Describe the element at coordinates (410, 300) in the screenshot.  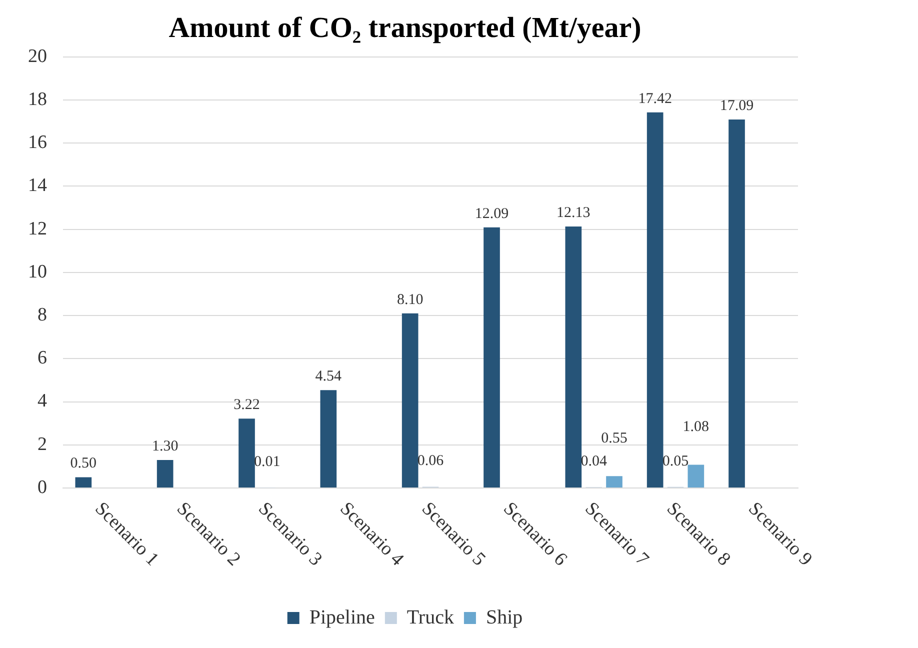
I see `data-label: 8.10` at that location.